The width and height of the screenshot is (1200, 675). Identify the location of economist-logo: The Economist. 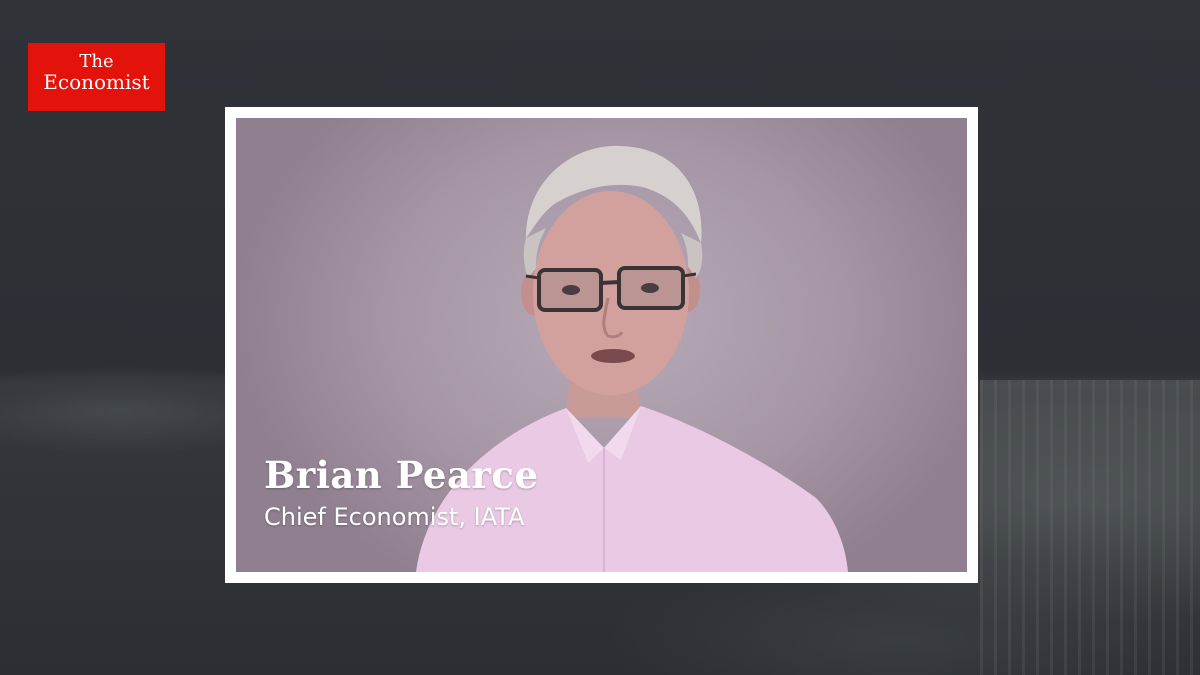
(96, 77).